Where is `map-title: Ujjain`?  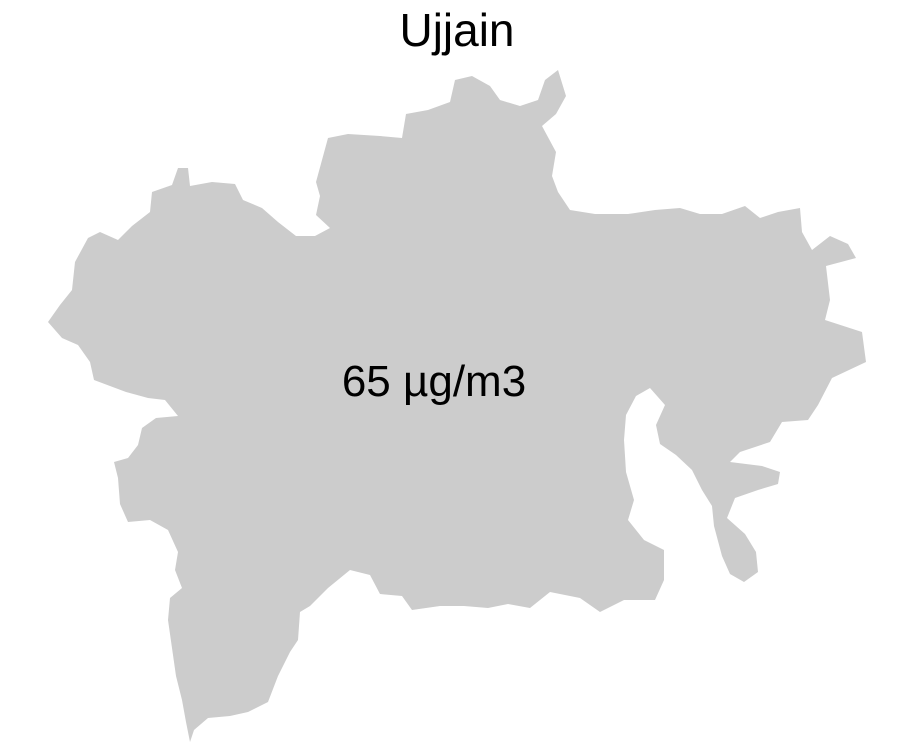 map-title: Ujjain is located at coordinates (457, 30).